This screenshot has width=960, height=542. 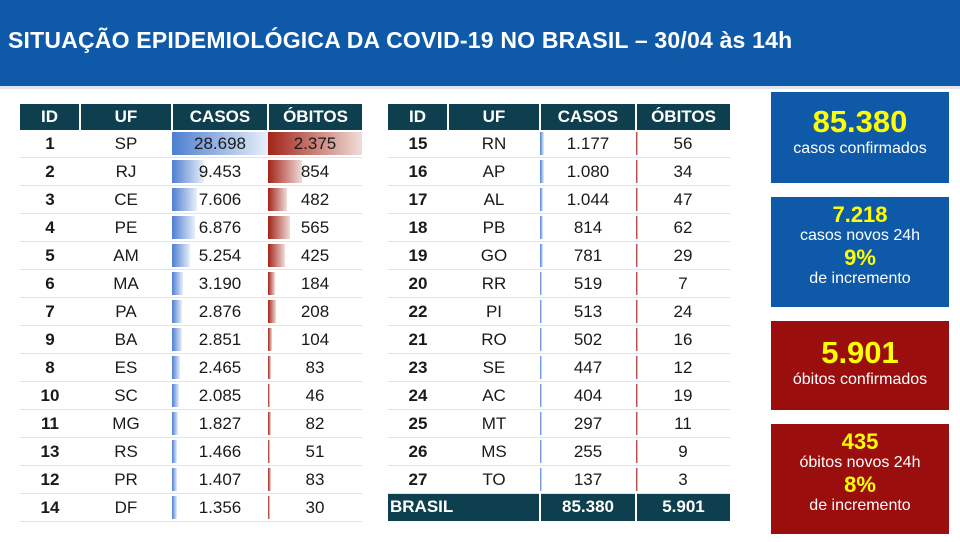 I want to click on new-cases-percent-label: de incremento, so click(x=860, y=279).